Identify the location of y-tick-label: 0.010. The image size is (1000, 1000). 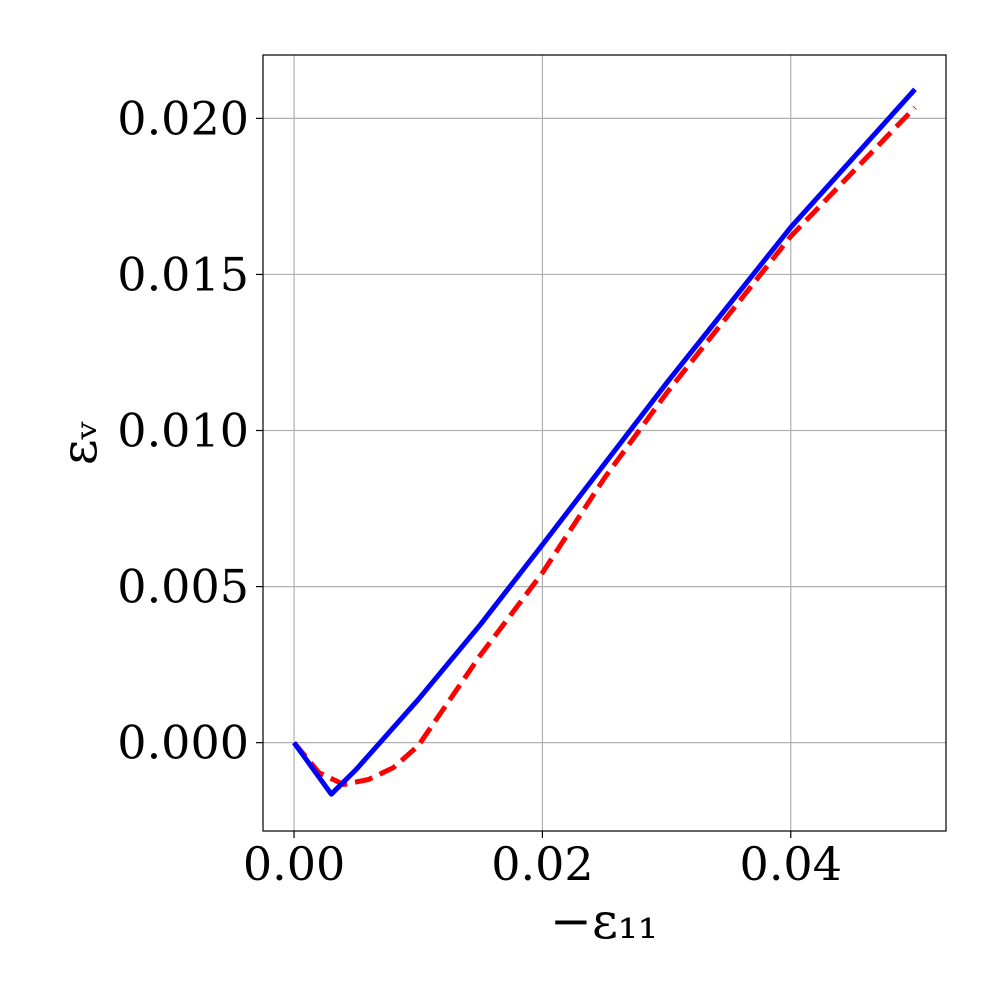
(183, 431).